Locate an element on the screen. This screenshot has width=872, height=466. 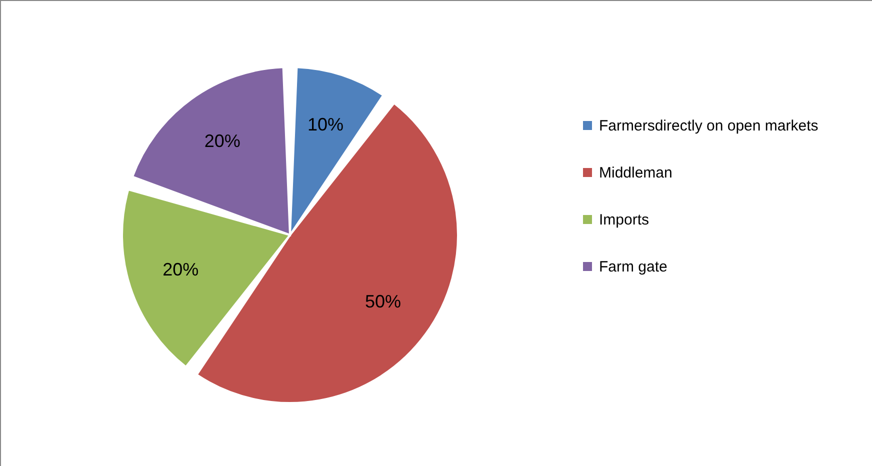
data-label: 10% is located at coordinates (326, 124).